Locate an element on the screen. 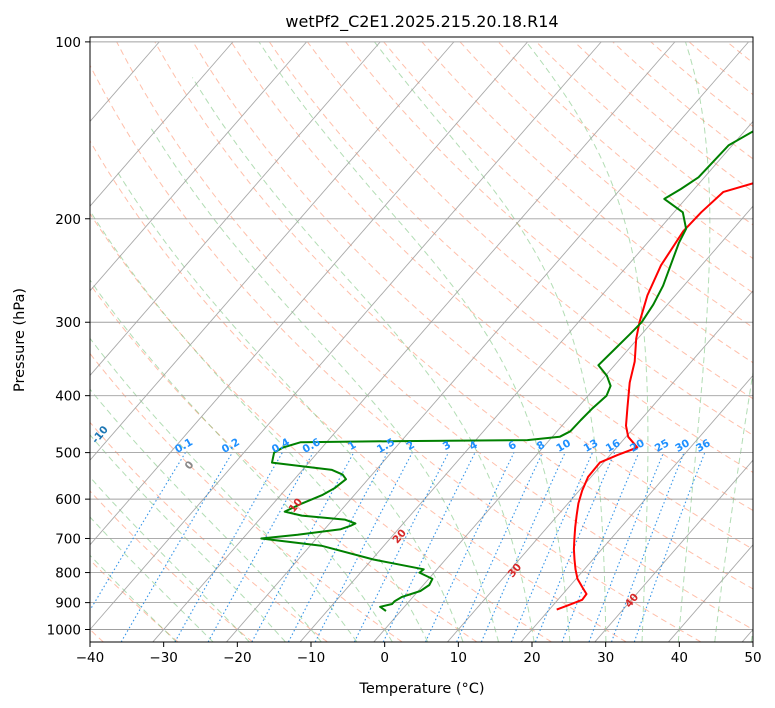  y-axis: 1000 900 800 700 600 500 400 300 200 100 is located at coordinates (68, 337).